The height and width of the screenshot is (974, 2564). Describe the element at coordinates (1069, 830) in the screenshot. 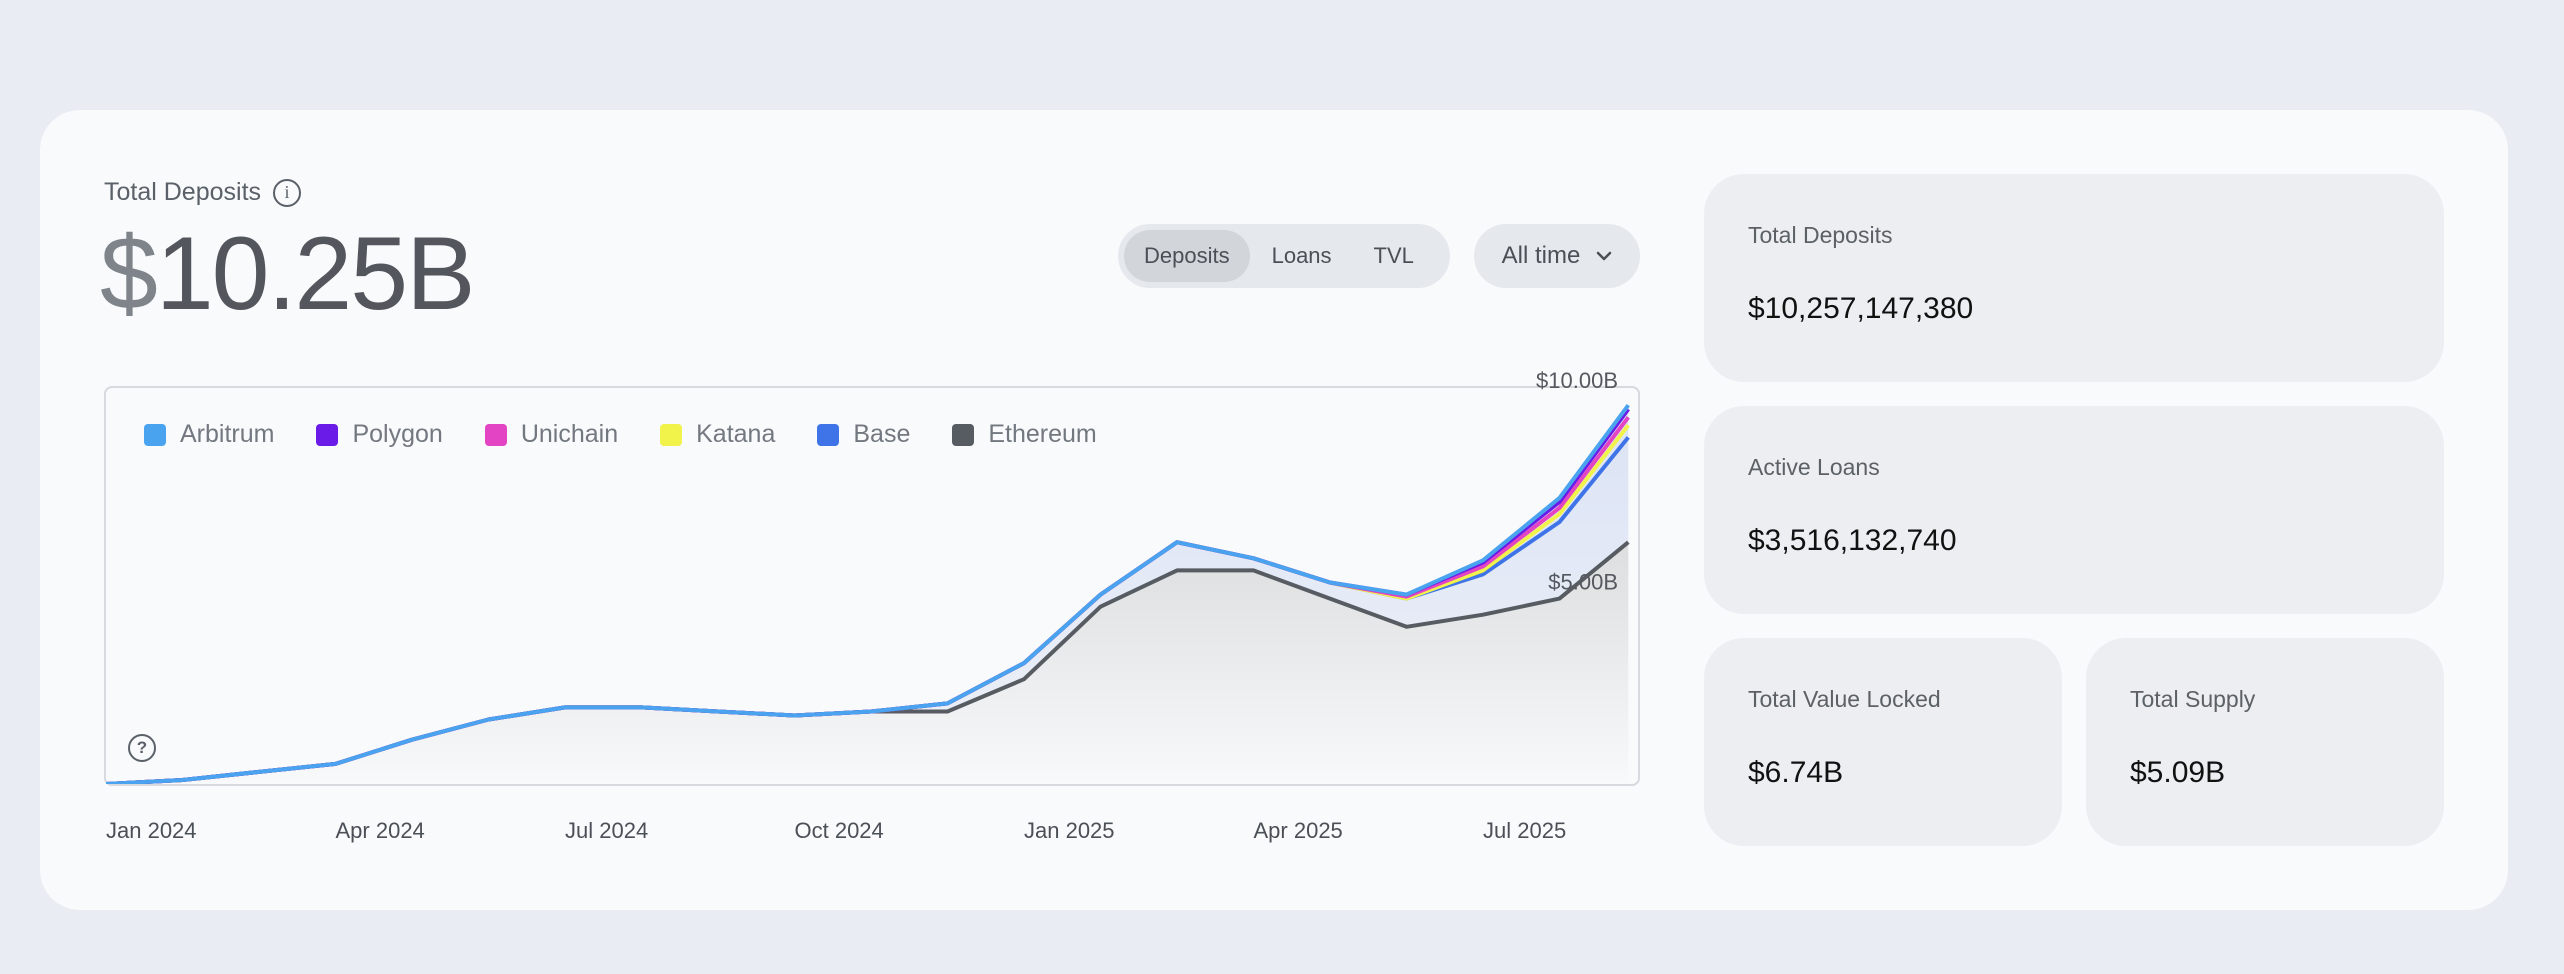

I see `x-tick-label: Jan 2025` at that location.